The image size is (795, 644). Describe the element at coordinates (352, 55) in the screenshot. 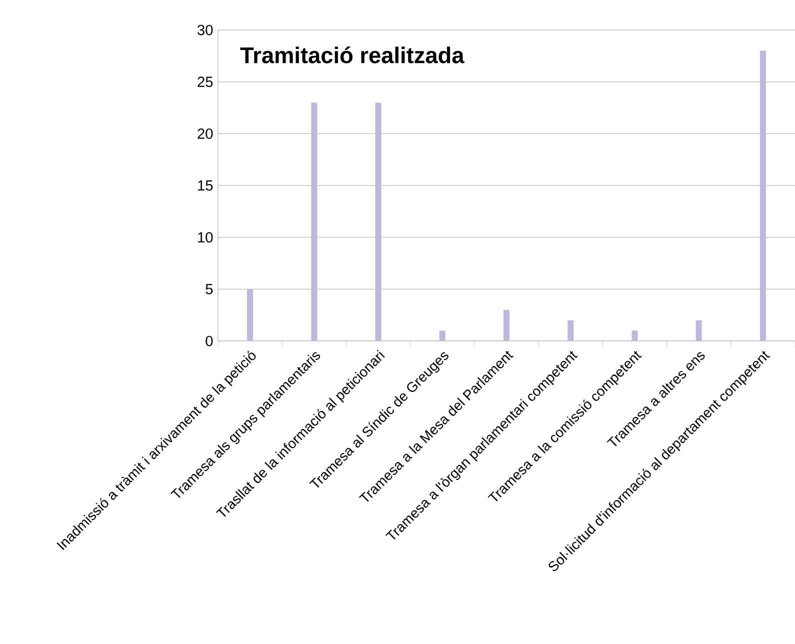

I see `text: Tramitació realitzada` at that location.